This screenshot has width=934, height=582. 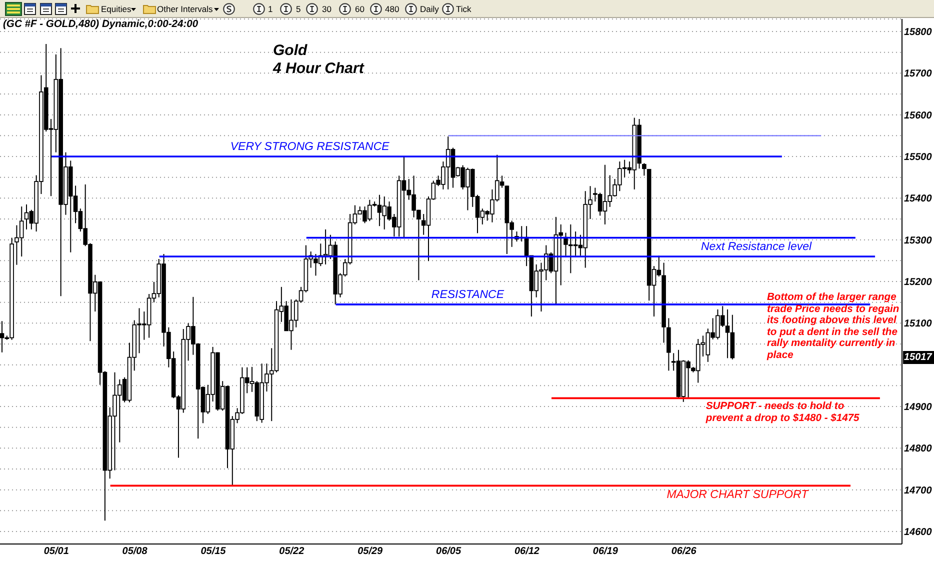 I want to click on series-label: SUPPORT - needs to hold to prevent a drop to $1480 - $1475, so click(x=783, y=413).